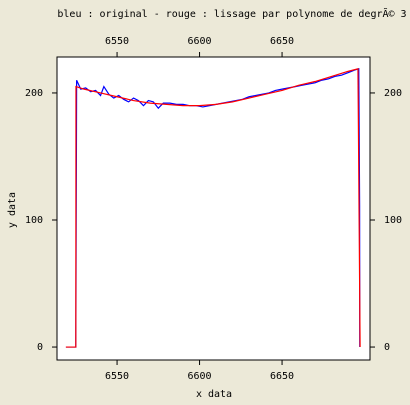 The width and height of the screenshot is (410, 405). I want to click on y-tick-label-right: 100, so click(393, 220).